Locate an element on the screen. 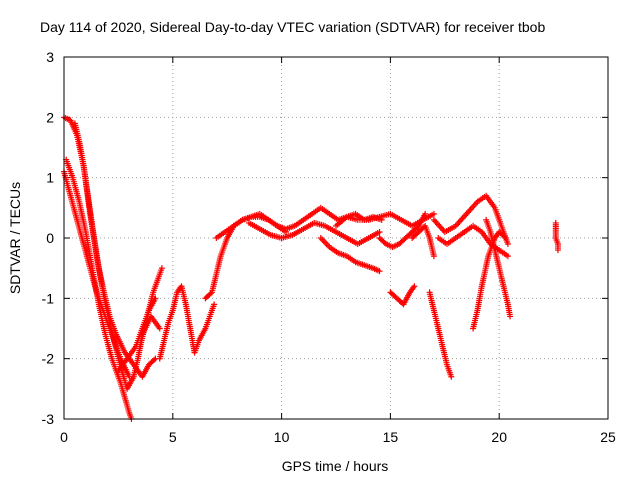 The image size is (640, 480). y-tick-label: -1 is located at coordinates (48, 298).